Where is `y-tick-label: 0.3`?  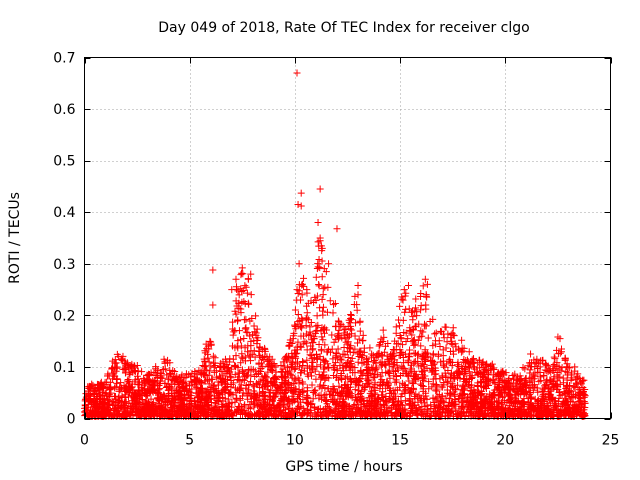
y-tick-label: 0.3 is located at coordinates (64, 265).